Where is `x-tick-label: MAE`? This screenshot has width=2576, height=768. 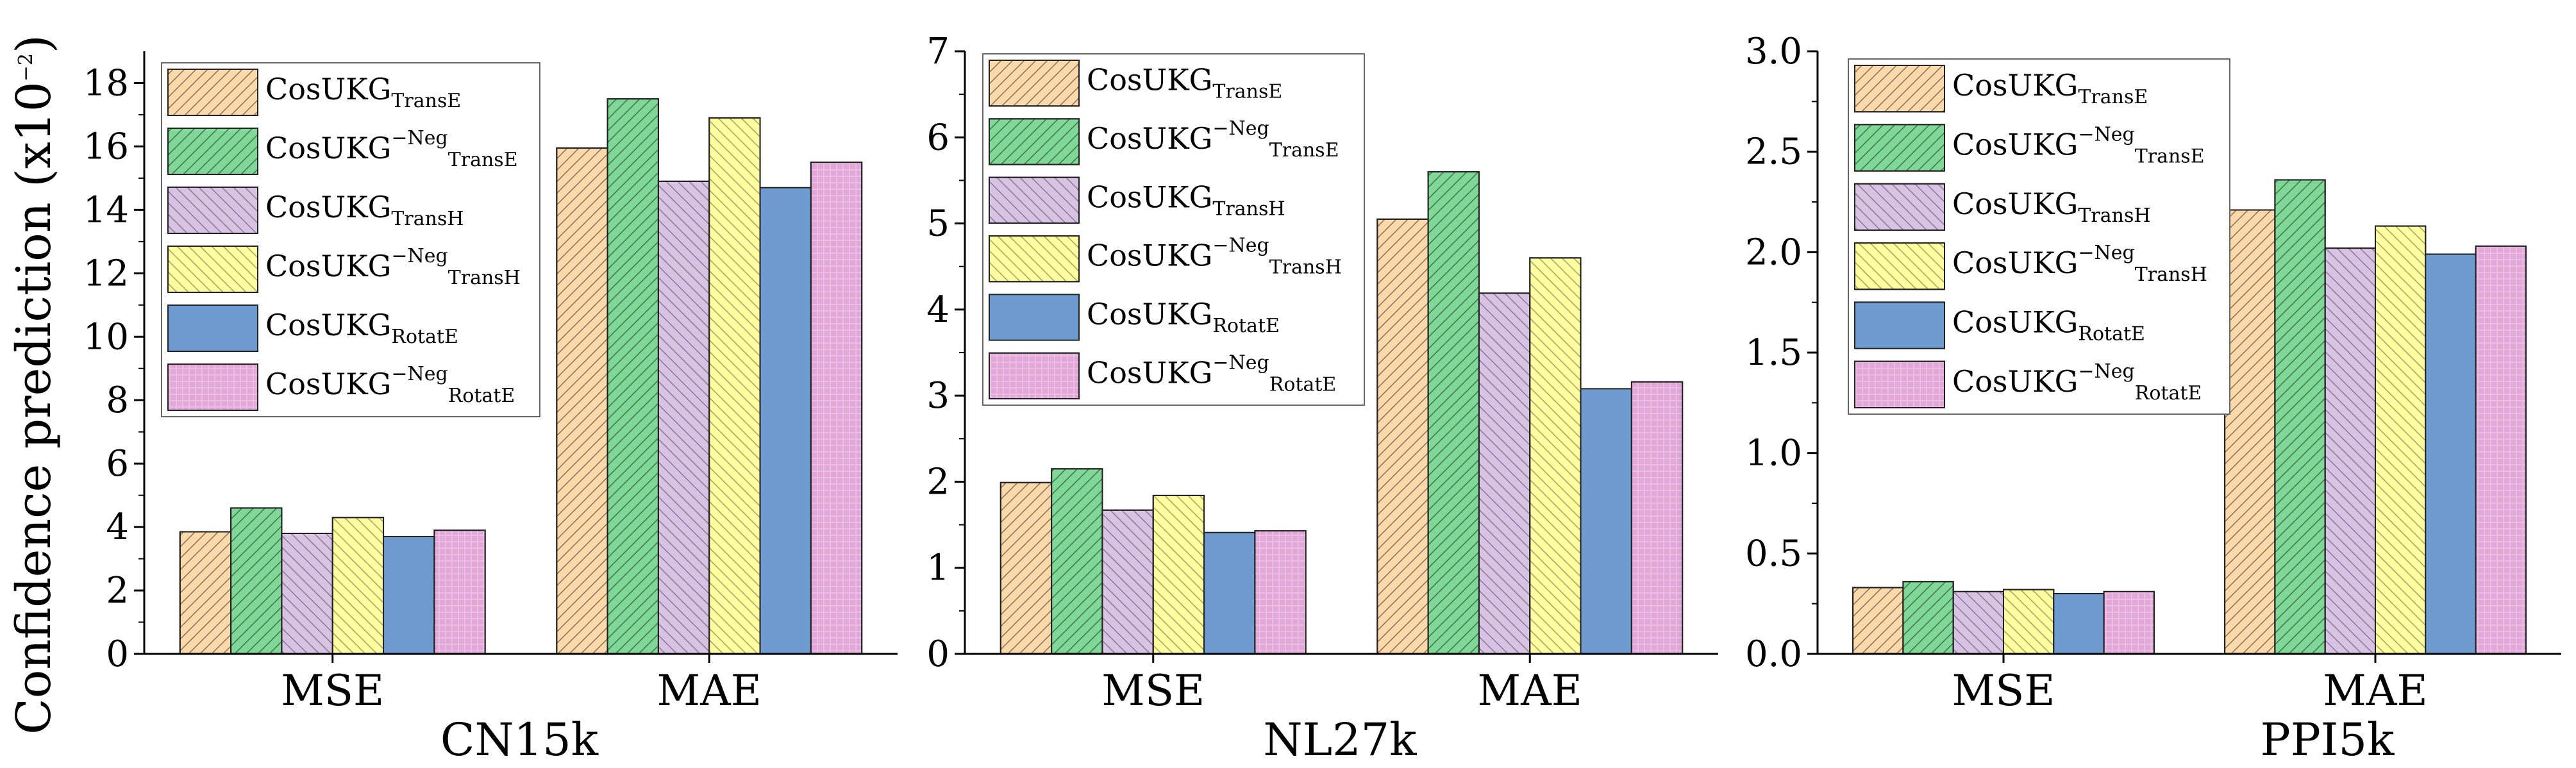
x-tick-label: MAE is located at coordinates (1530, 690).